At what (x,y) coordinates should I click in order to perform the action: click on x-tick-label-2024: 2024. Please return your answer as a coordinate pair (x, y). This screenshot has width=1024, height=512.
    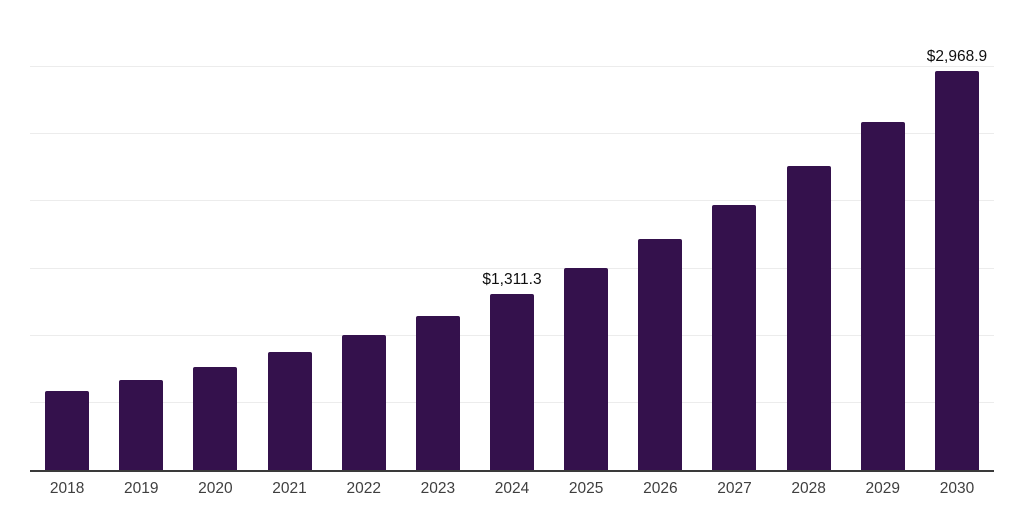
    Looking at the image, I should click on (512, 488).